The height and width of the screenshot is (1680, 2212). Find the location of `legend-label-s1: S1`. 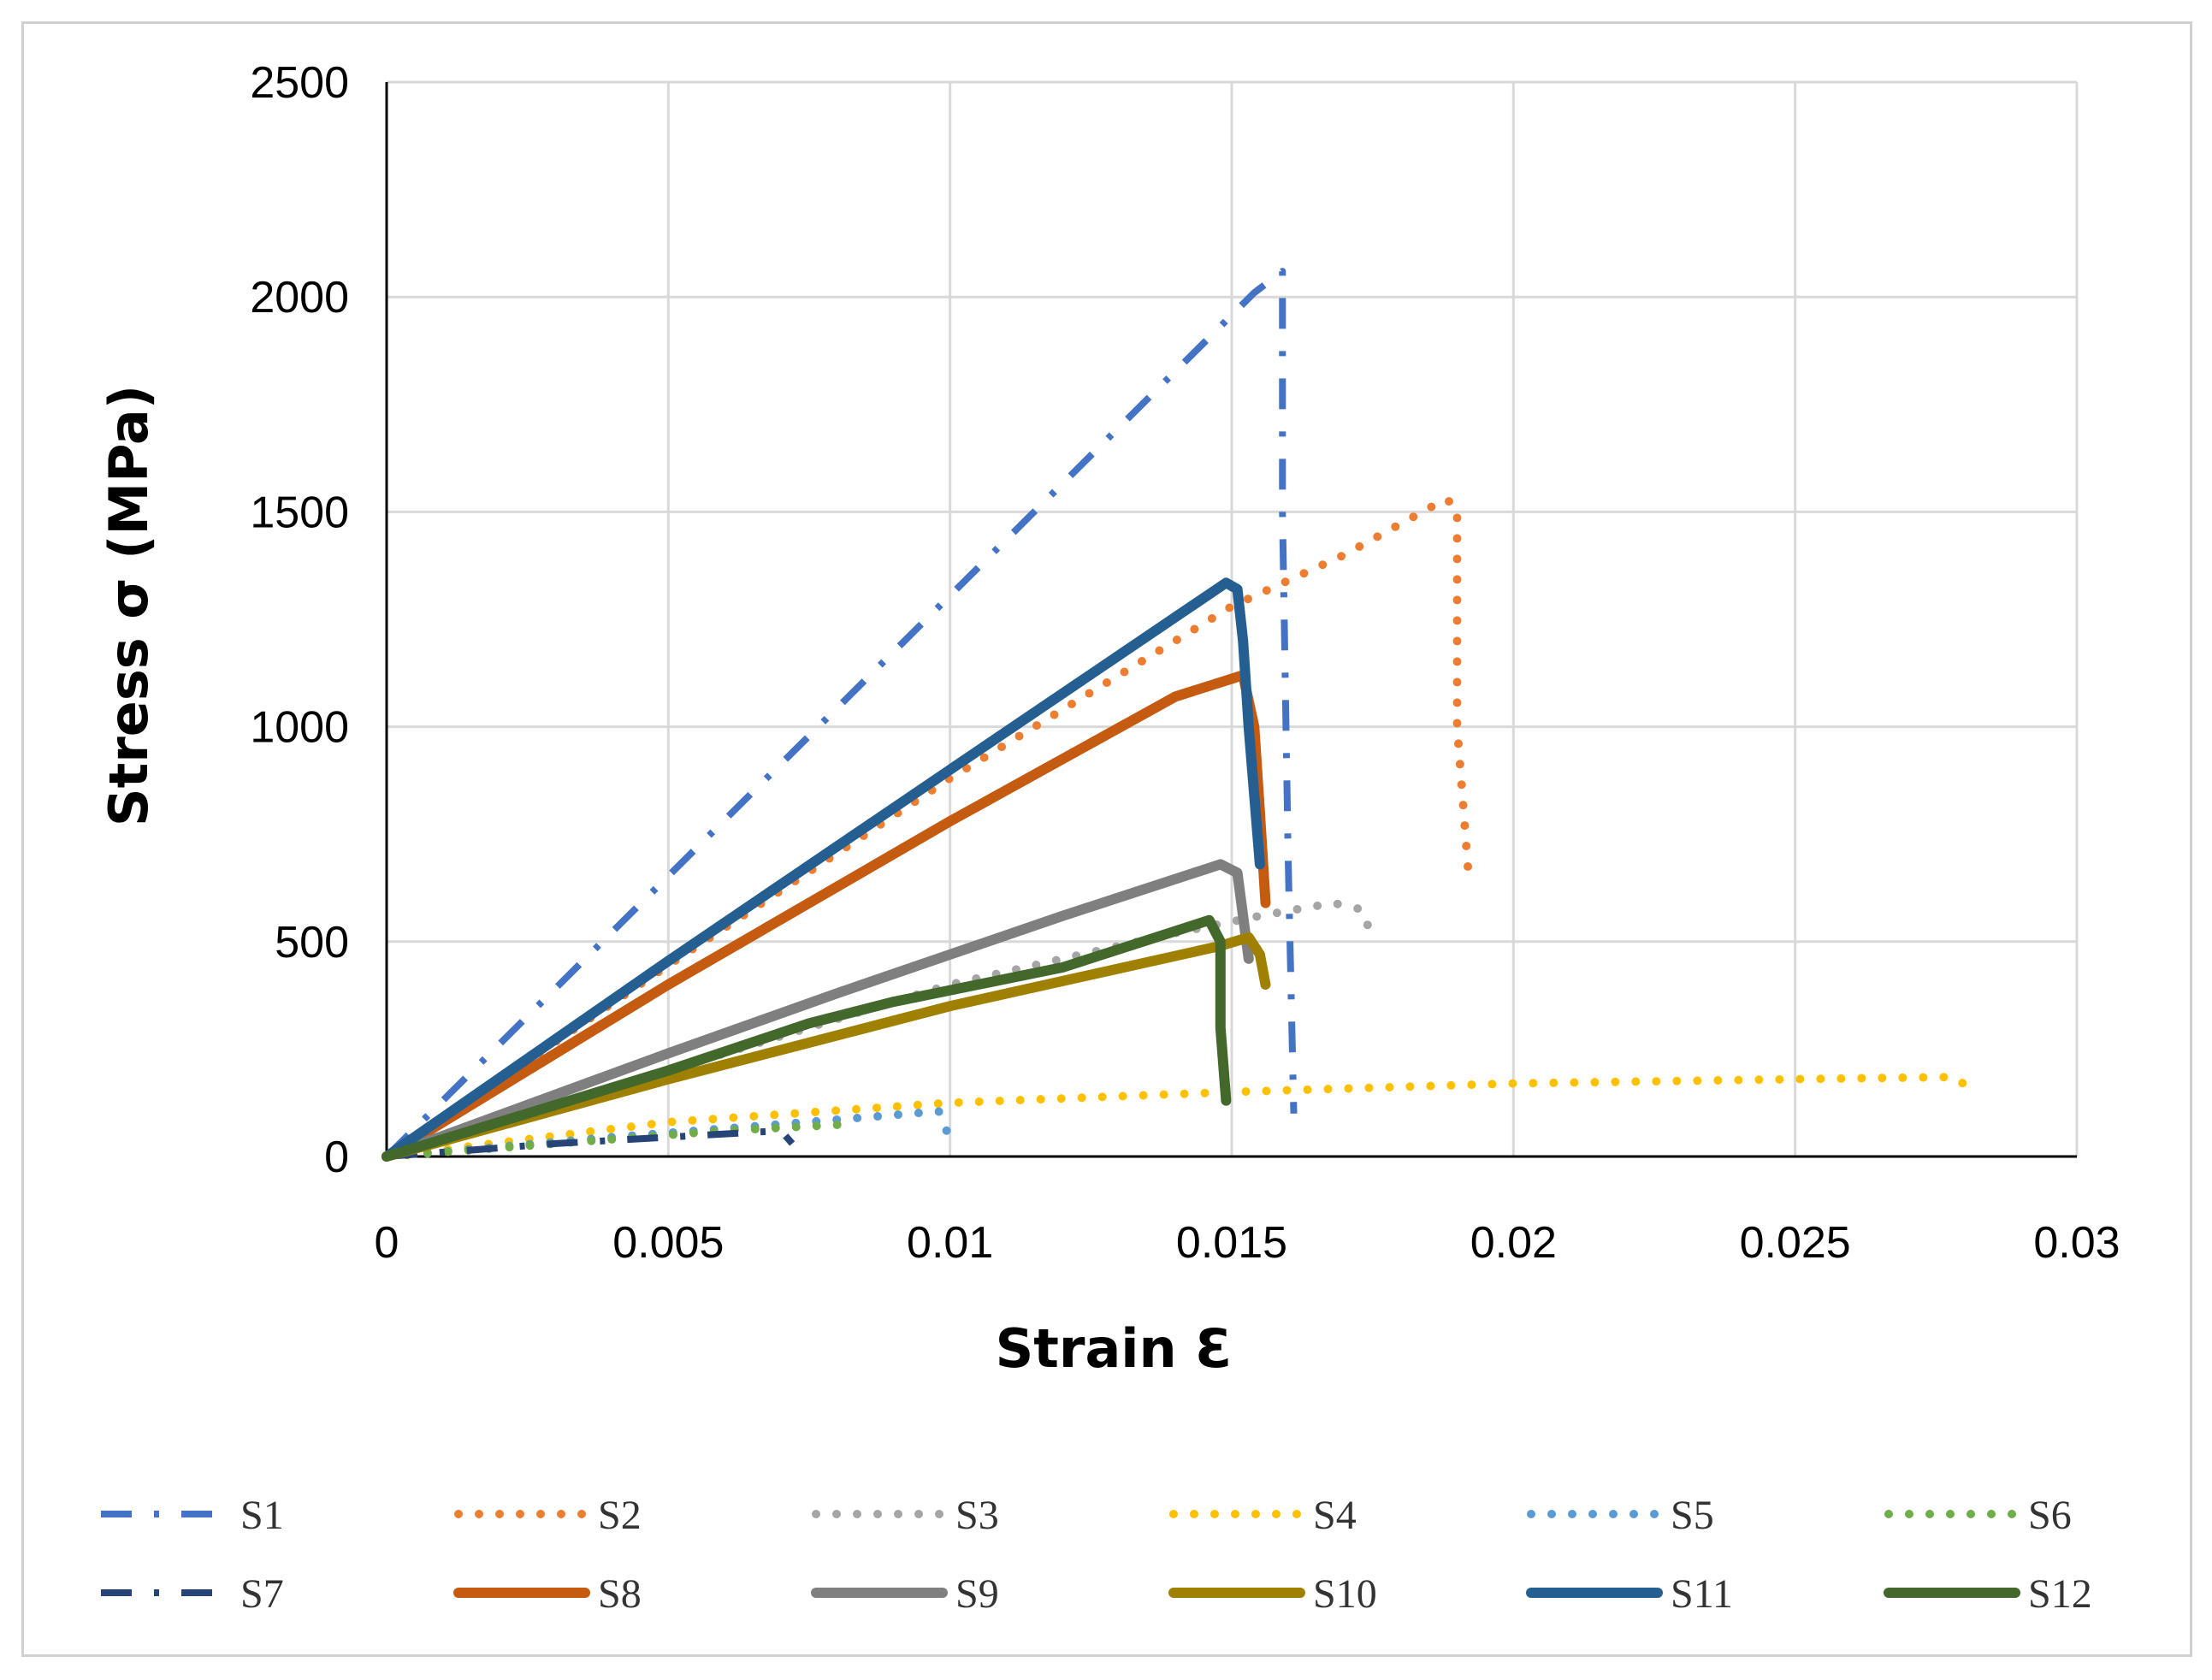

legend-label-s1: S1 is located at coordinates (262, 1516).